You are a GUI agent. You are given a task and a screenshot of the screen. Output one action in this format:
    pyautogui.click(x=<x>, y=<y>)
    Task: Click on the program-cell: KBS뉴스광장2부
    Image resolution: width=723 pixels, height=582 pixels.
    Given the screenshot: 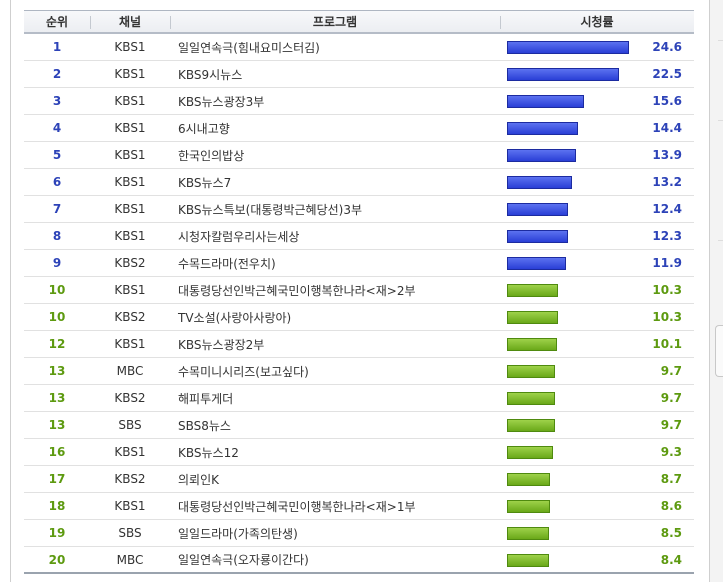 What is the action you would take?
    pyautogui.click(x=221, y=344)
    